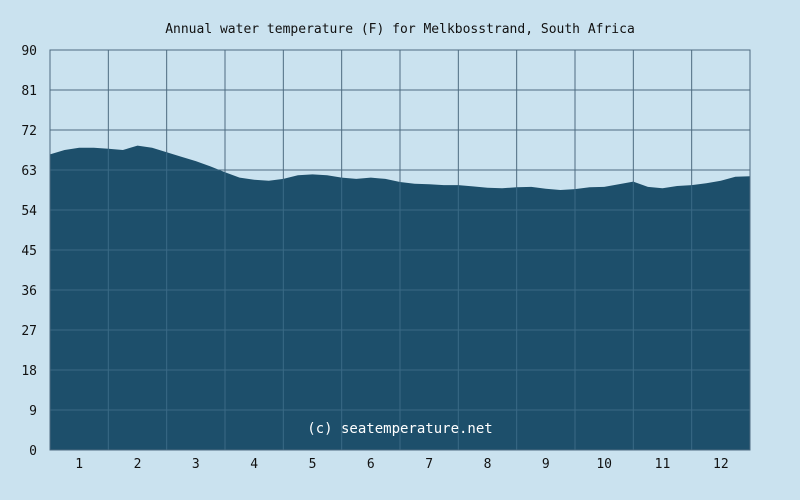 The image size is (800, 500). What do you see at coordinates (79, 464) in the screenshot?
I see `x-tick-label: 1` at bounding box center [79, 464].